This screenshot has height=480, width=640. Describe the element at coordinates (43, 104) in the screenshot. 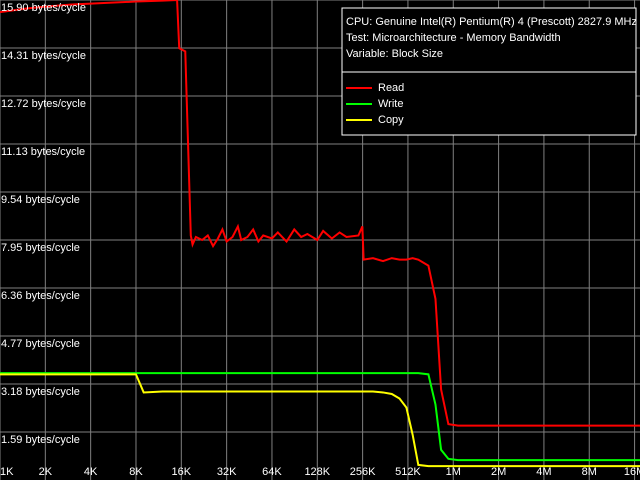

I see `y-tick-label: 12.72 bytes/cycle` at that location.